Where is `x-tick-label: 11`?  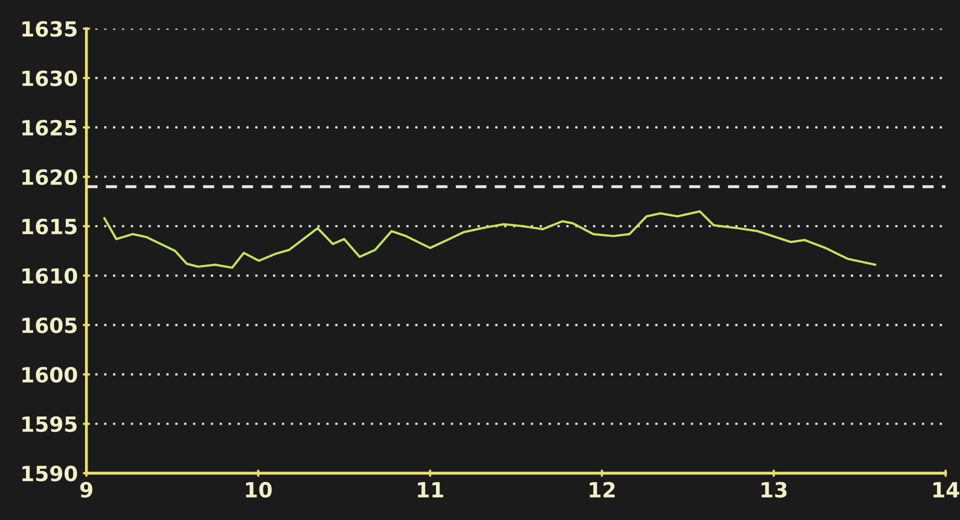
x-tick-label: 11 is located at coordinates (431, 490).